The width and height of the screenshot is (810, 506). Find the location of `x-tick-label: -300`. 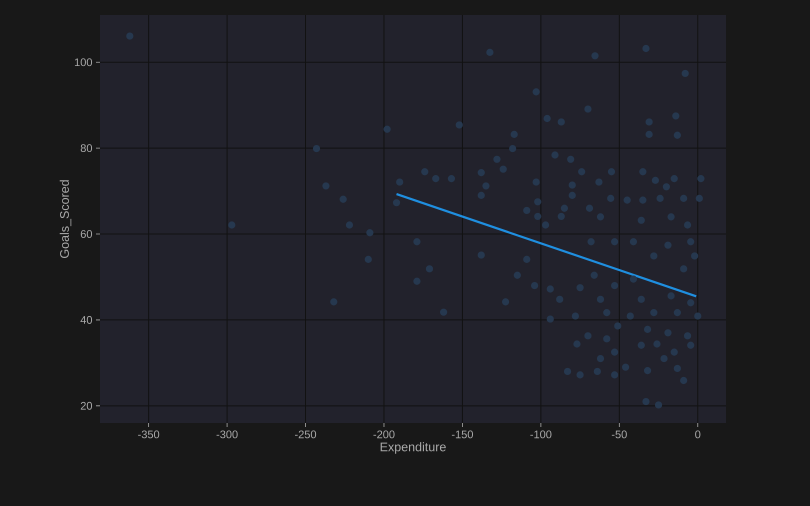

x-tick-label: -300 is located at coordinates (227, 434).